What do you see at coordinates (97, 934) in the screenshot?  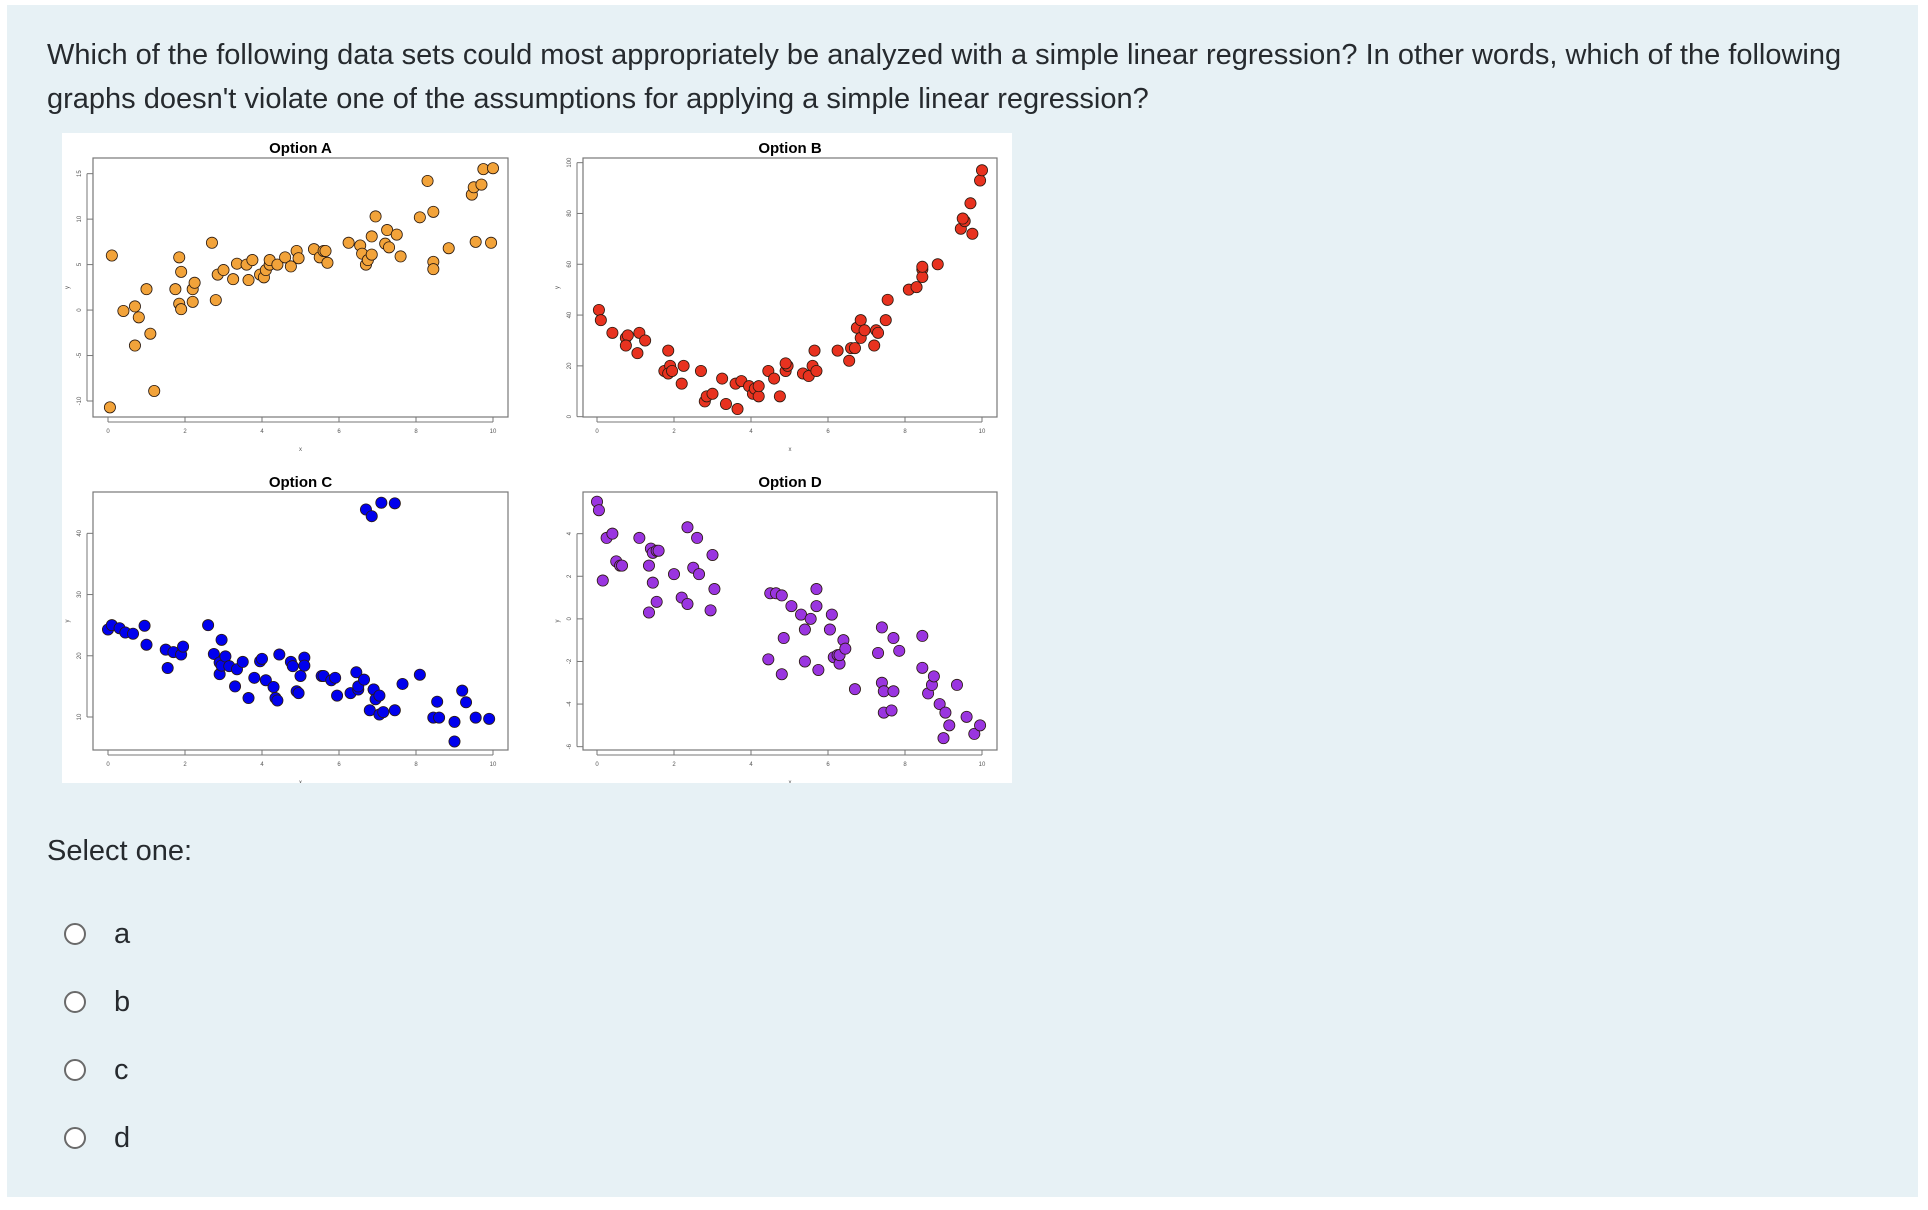 I see `option-a: a` at bounding box center [97, 934].